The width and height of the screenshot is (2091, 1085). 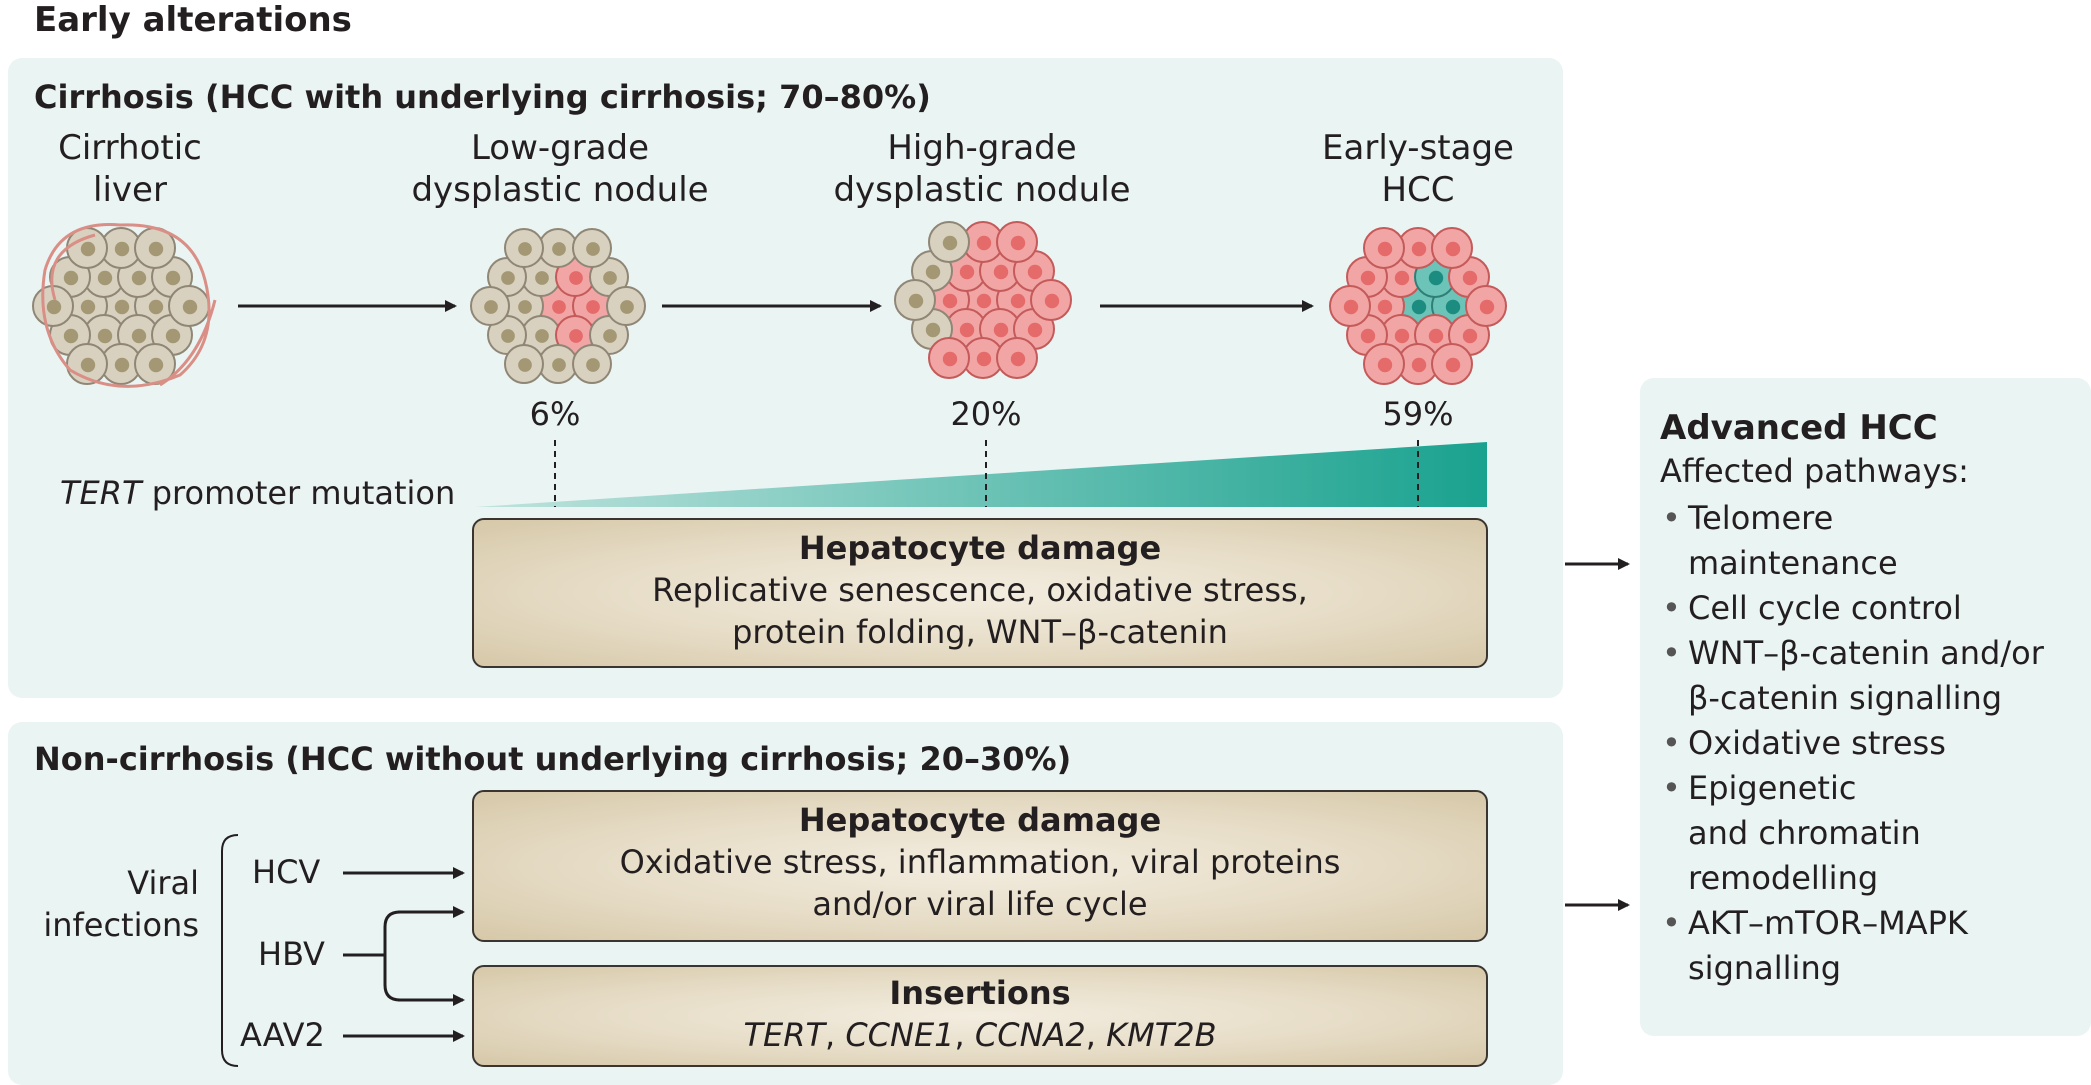 I want to click on insertions-box: Insertions TERT, CCNE1, CCNA2, KMT2B, so click(x=980, y=1016).